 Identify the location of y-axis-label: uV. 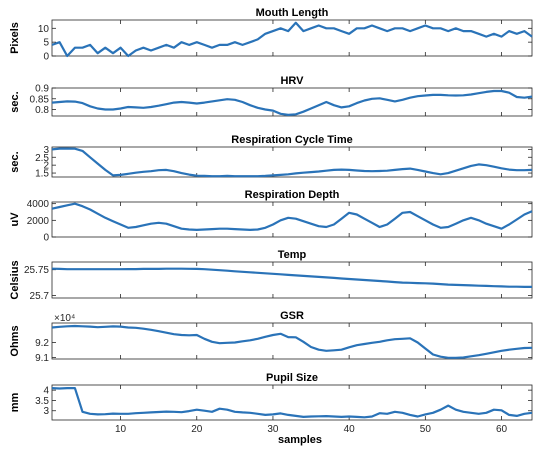
(15, 219).